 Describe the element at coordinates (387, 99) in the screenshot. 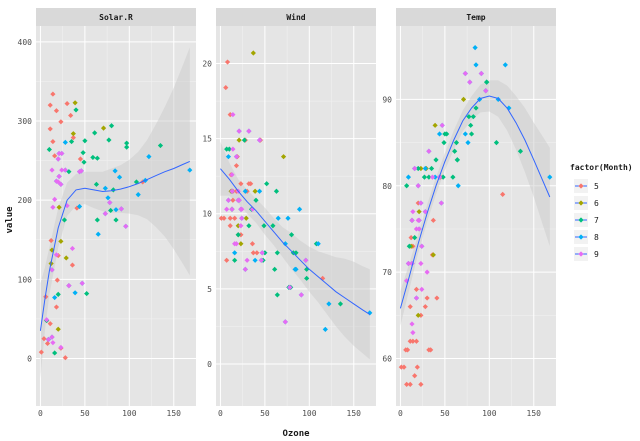

I see `y-tick-label: 90` at that location.